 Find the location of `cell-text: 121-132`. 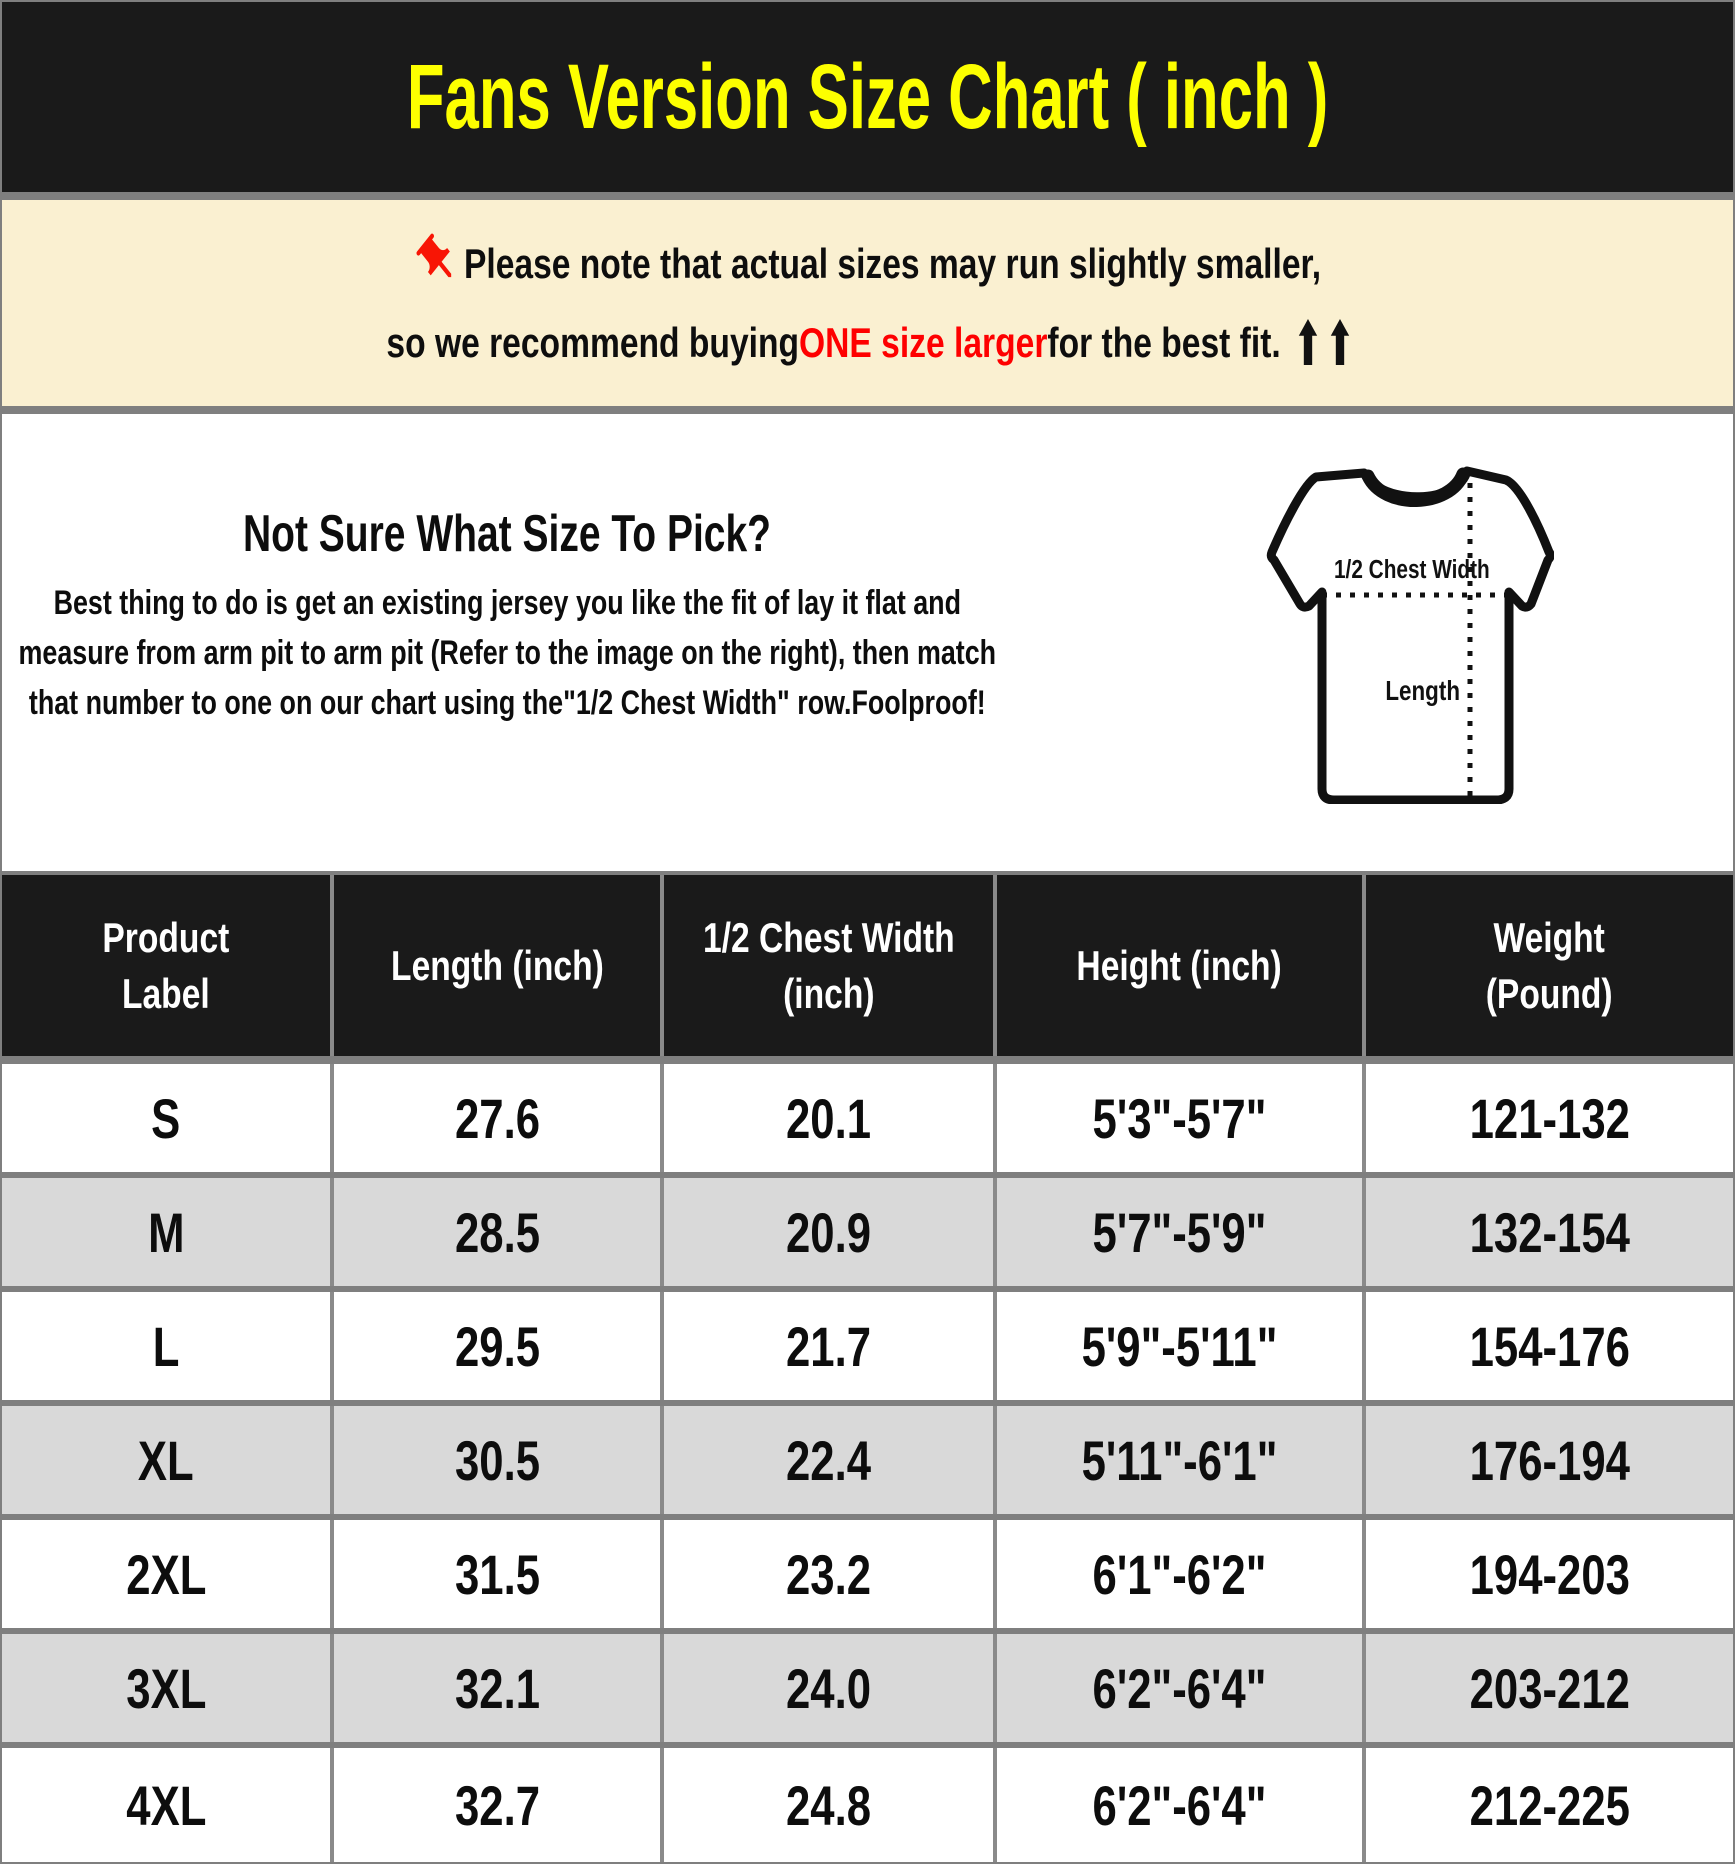

cell-text: 121-132 is located at coordinates (1549, 1118).